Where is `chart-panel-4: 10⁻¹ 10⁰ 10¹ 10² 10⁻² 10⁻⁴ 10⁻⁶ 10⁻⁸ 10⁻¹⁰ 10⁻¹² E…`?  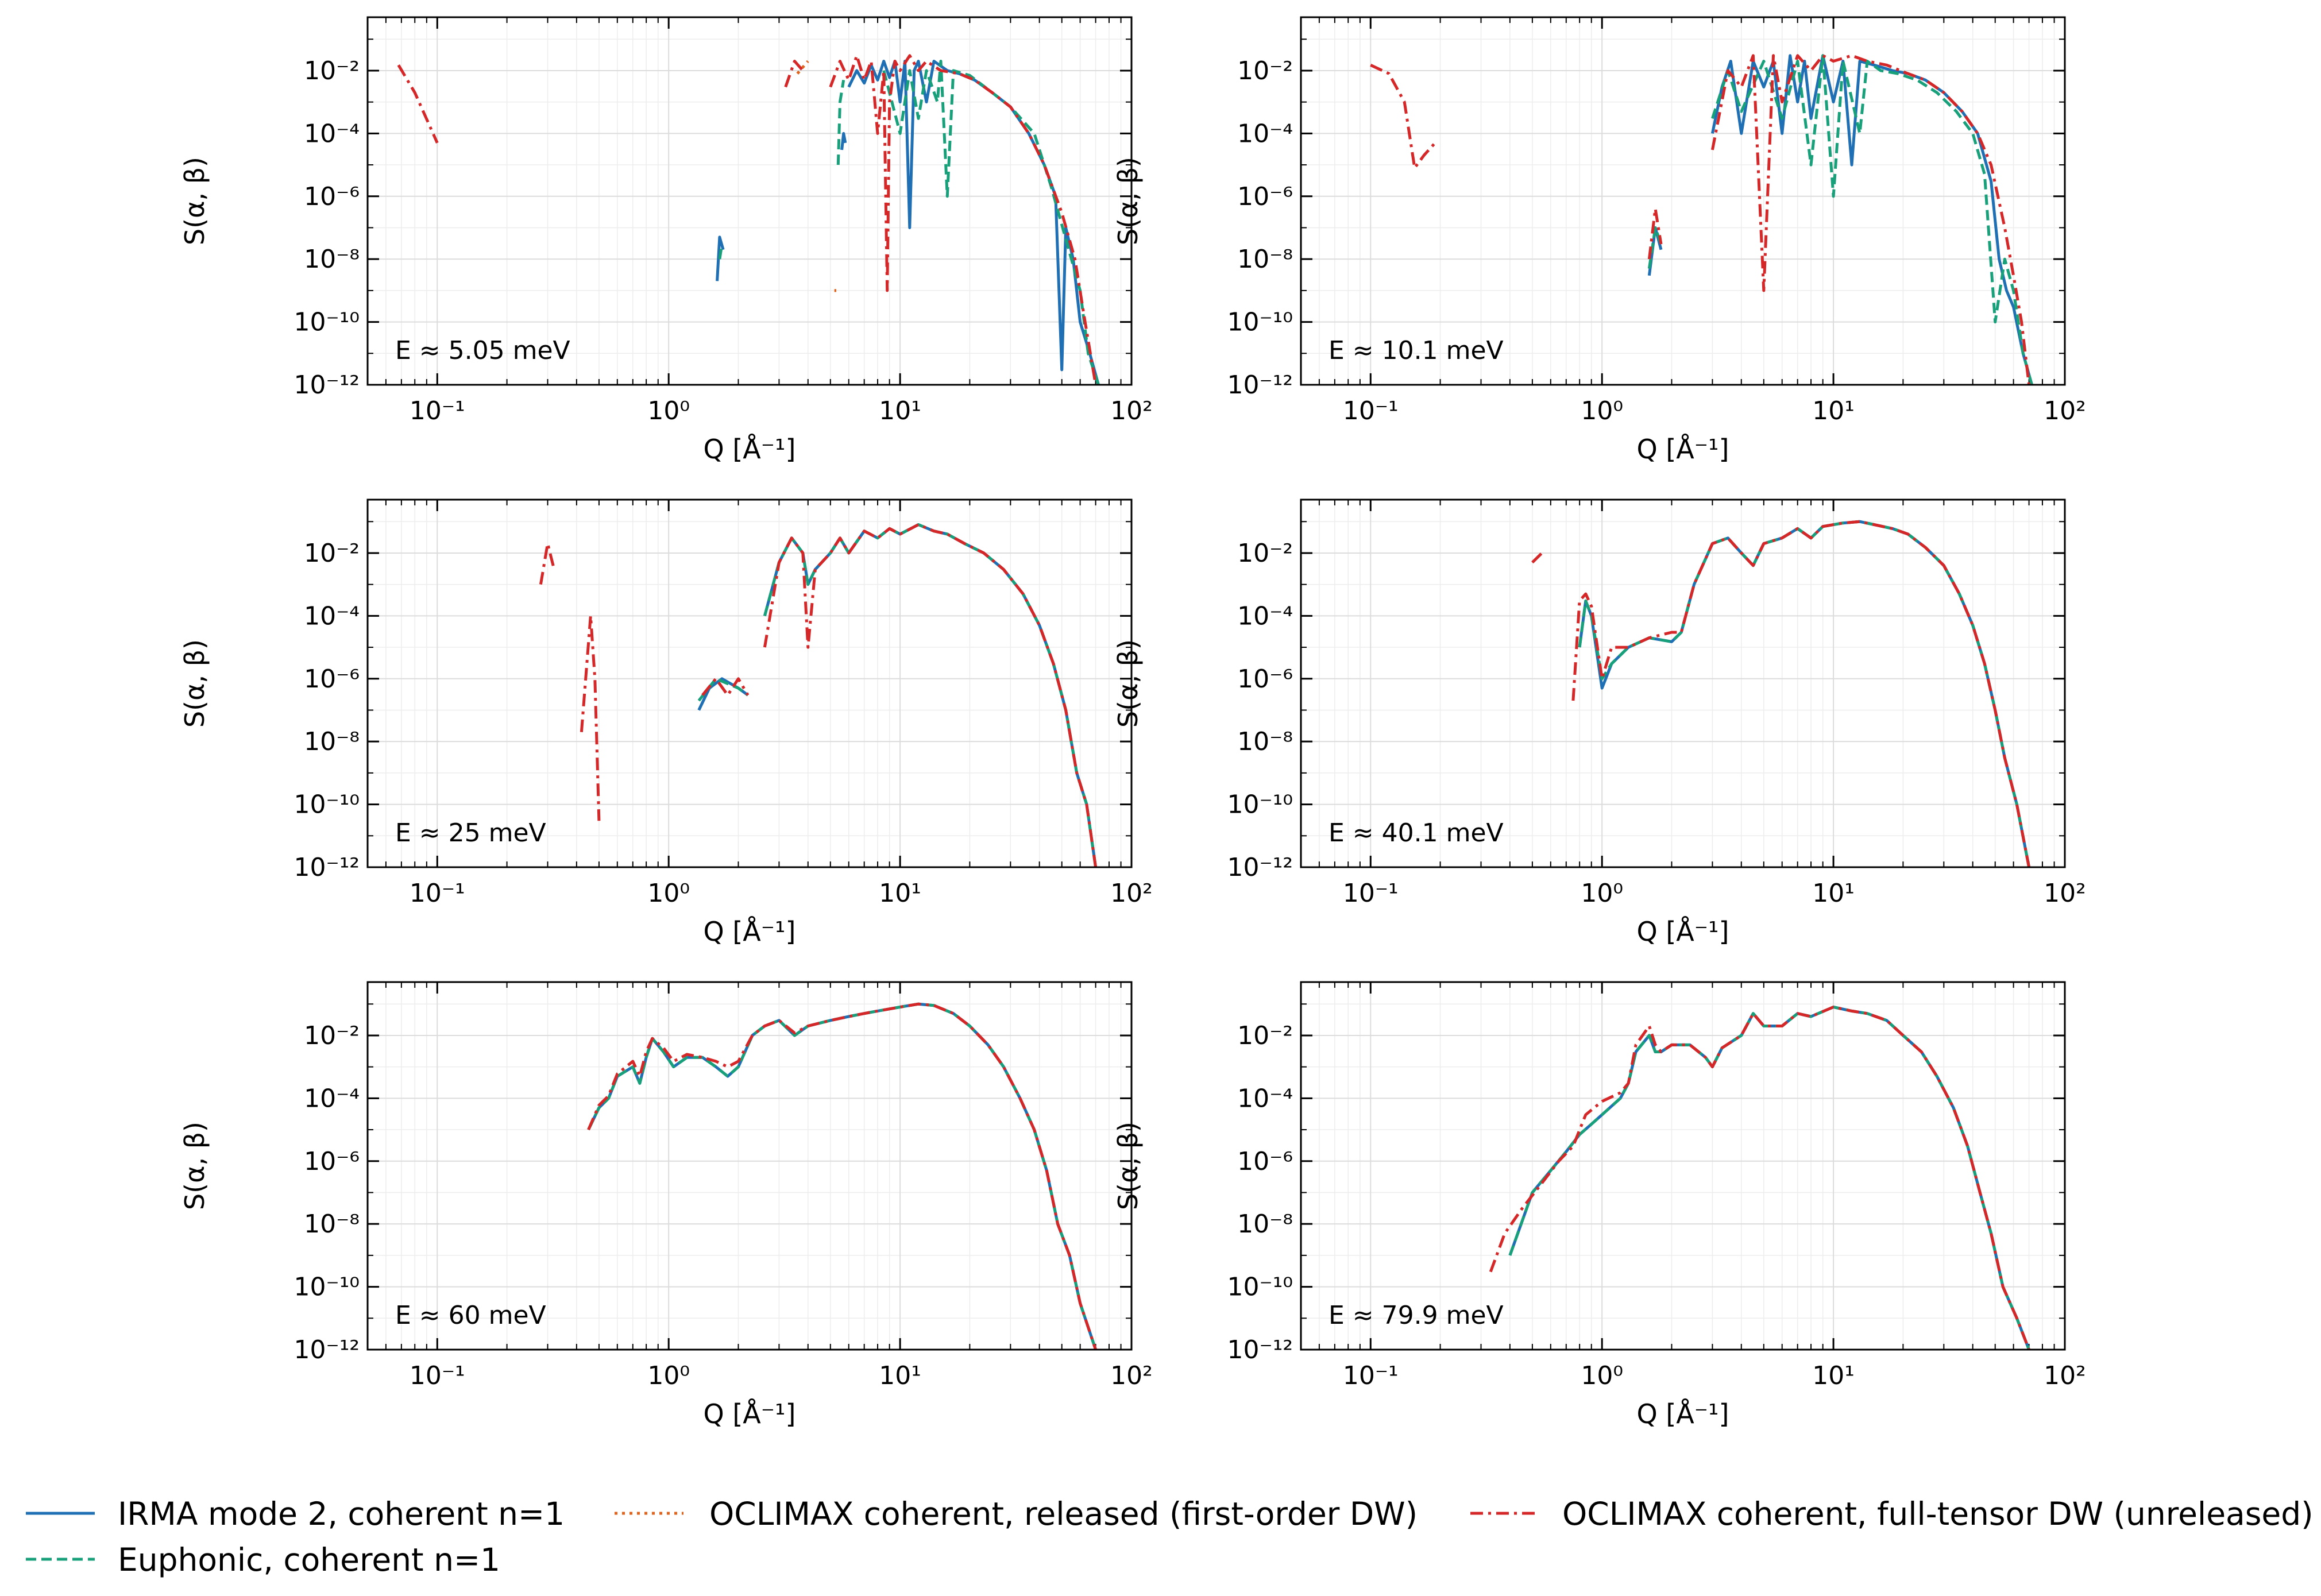 chart-panel-4: 10⁻¹ 10⁰ 10¹ 10² 10⁻² 10⁻⁴ 10⁻⁶ 10⁻⁸ 10⁻¹⁰ 10⁻¹² E… is located at coordinates (1599, 722).